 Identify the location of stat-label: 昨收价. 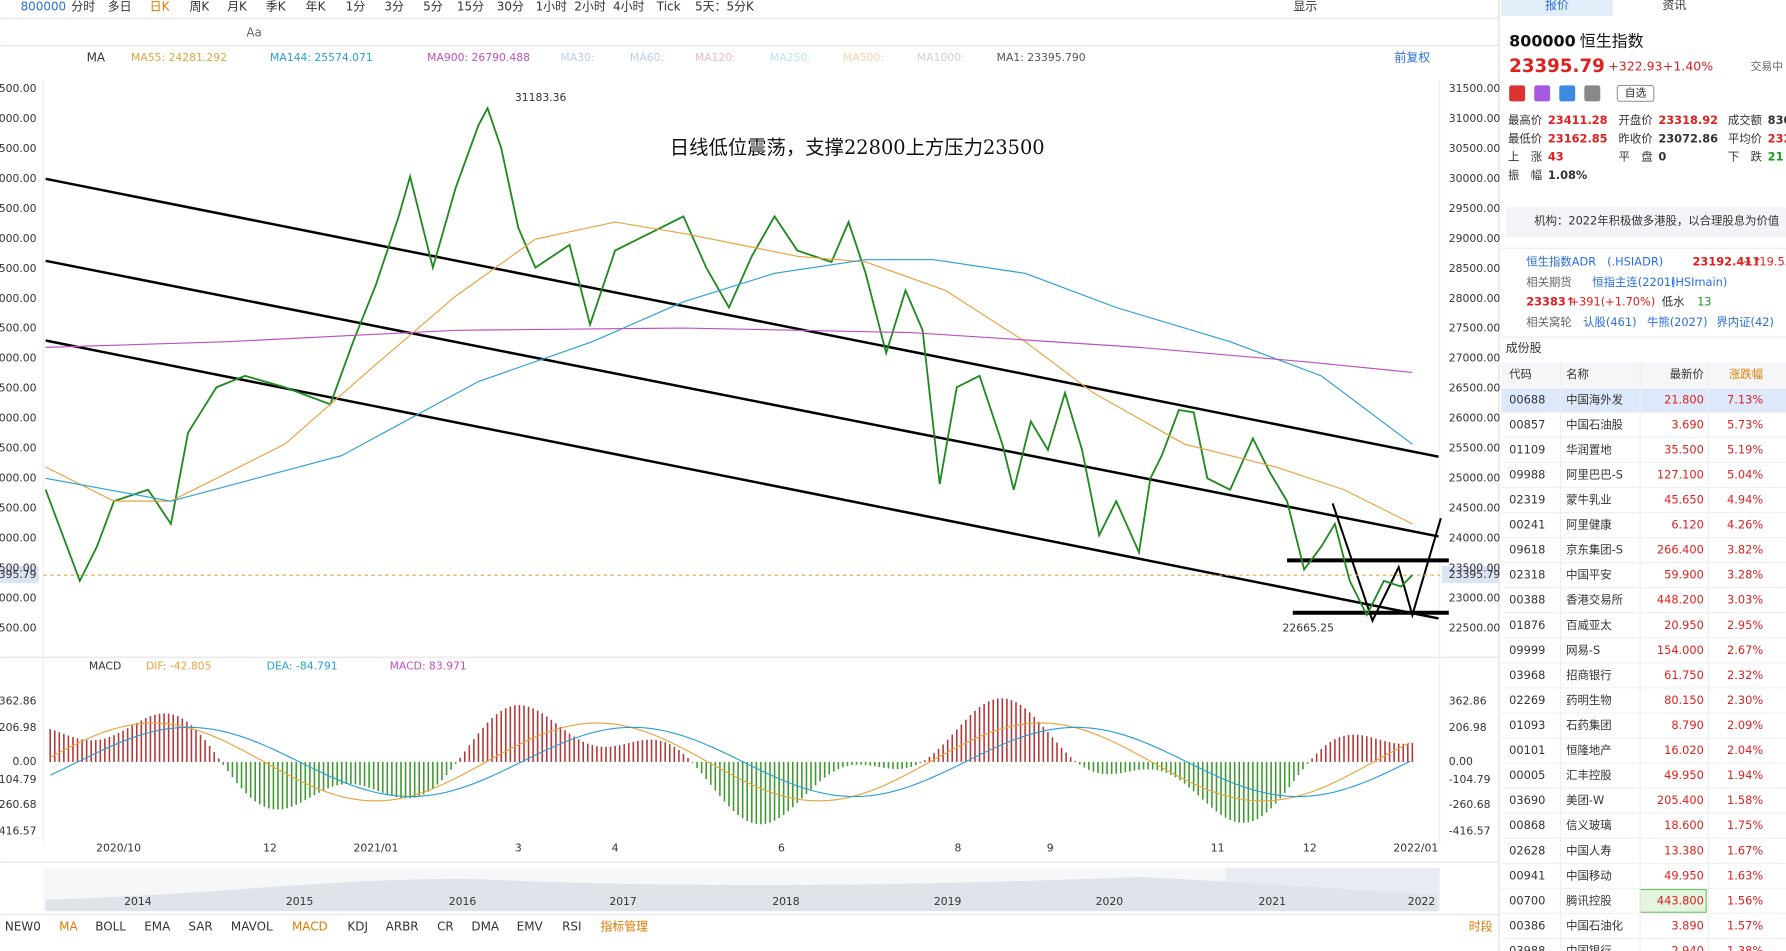
(1635, 138).